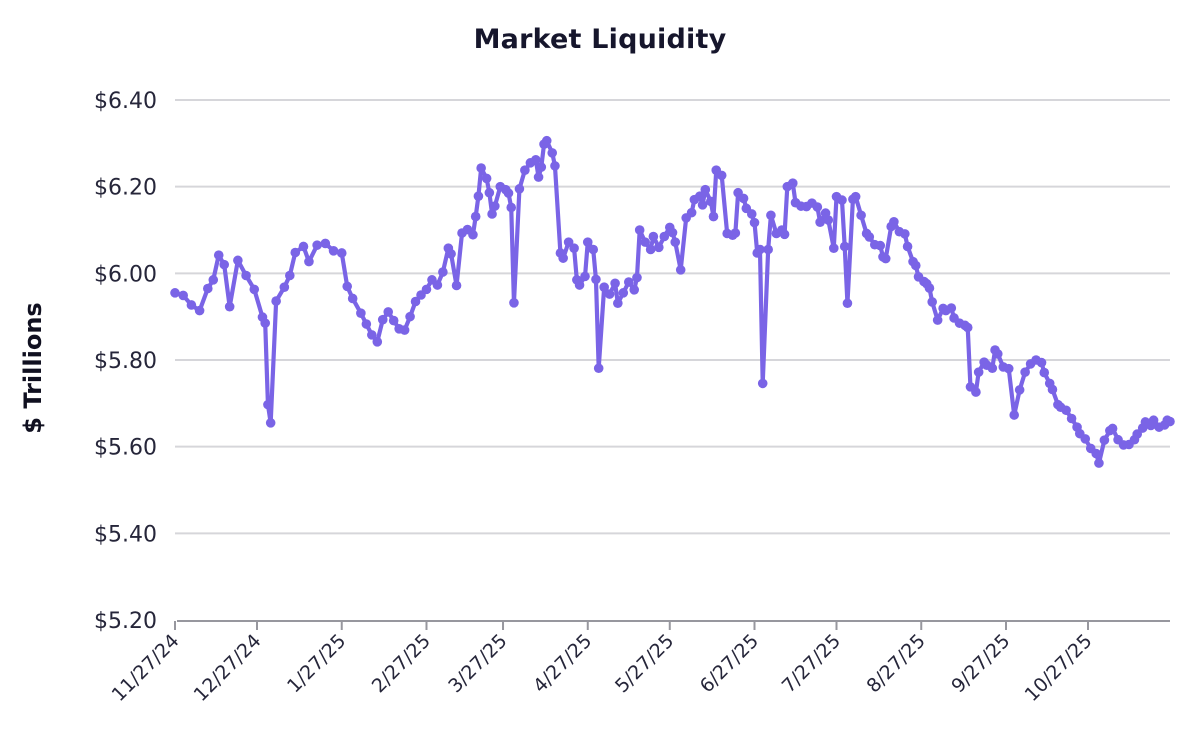 This screenshot has width=1200, height=753. What do you see at coordinates (401, 663) in the screenshot?
I see `x-tick-label: 2/27/25` at bounding box center [401, 663].